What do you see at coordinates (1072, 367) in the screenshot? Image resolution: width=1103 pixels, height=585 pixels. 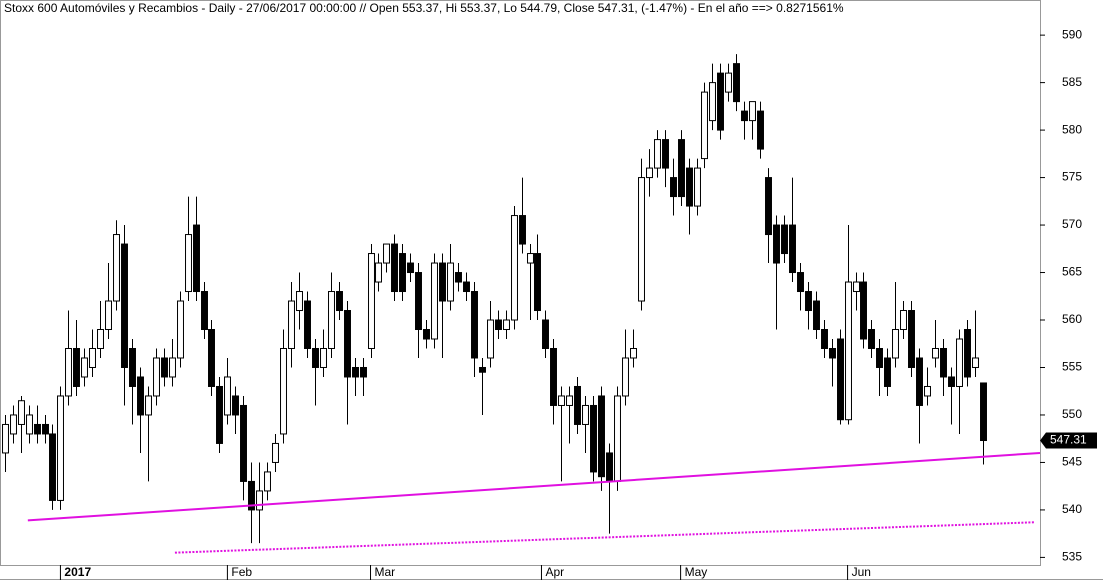 I see `y-tick-label: 555` at bounding box center [1072, 367].